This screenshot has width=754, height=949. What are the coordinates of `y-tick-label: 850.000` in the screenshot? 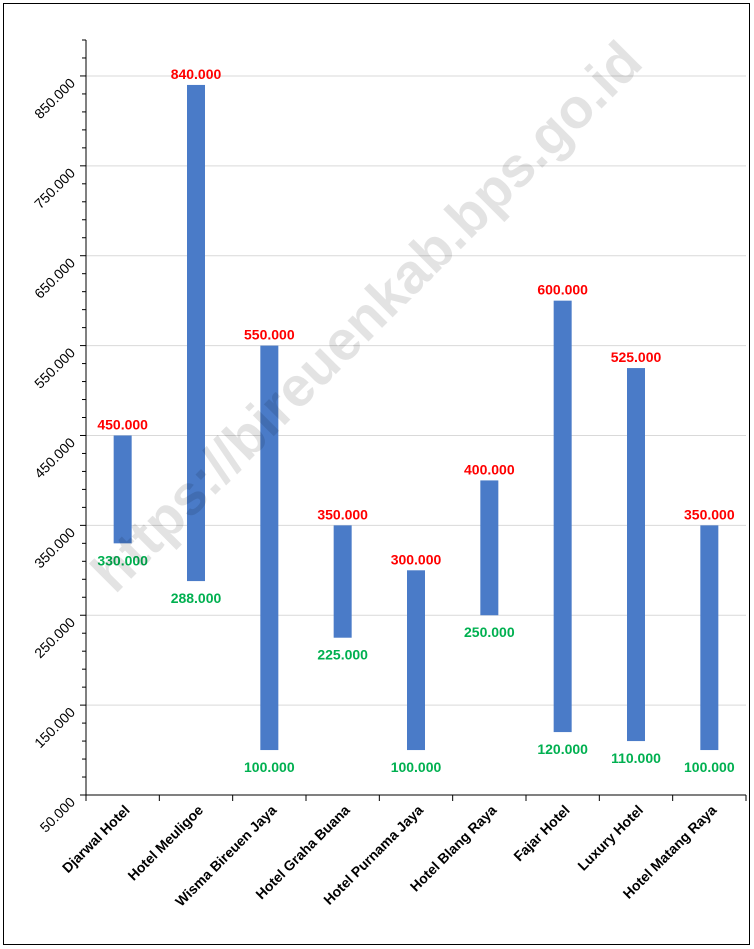 It's located at (54, 98).